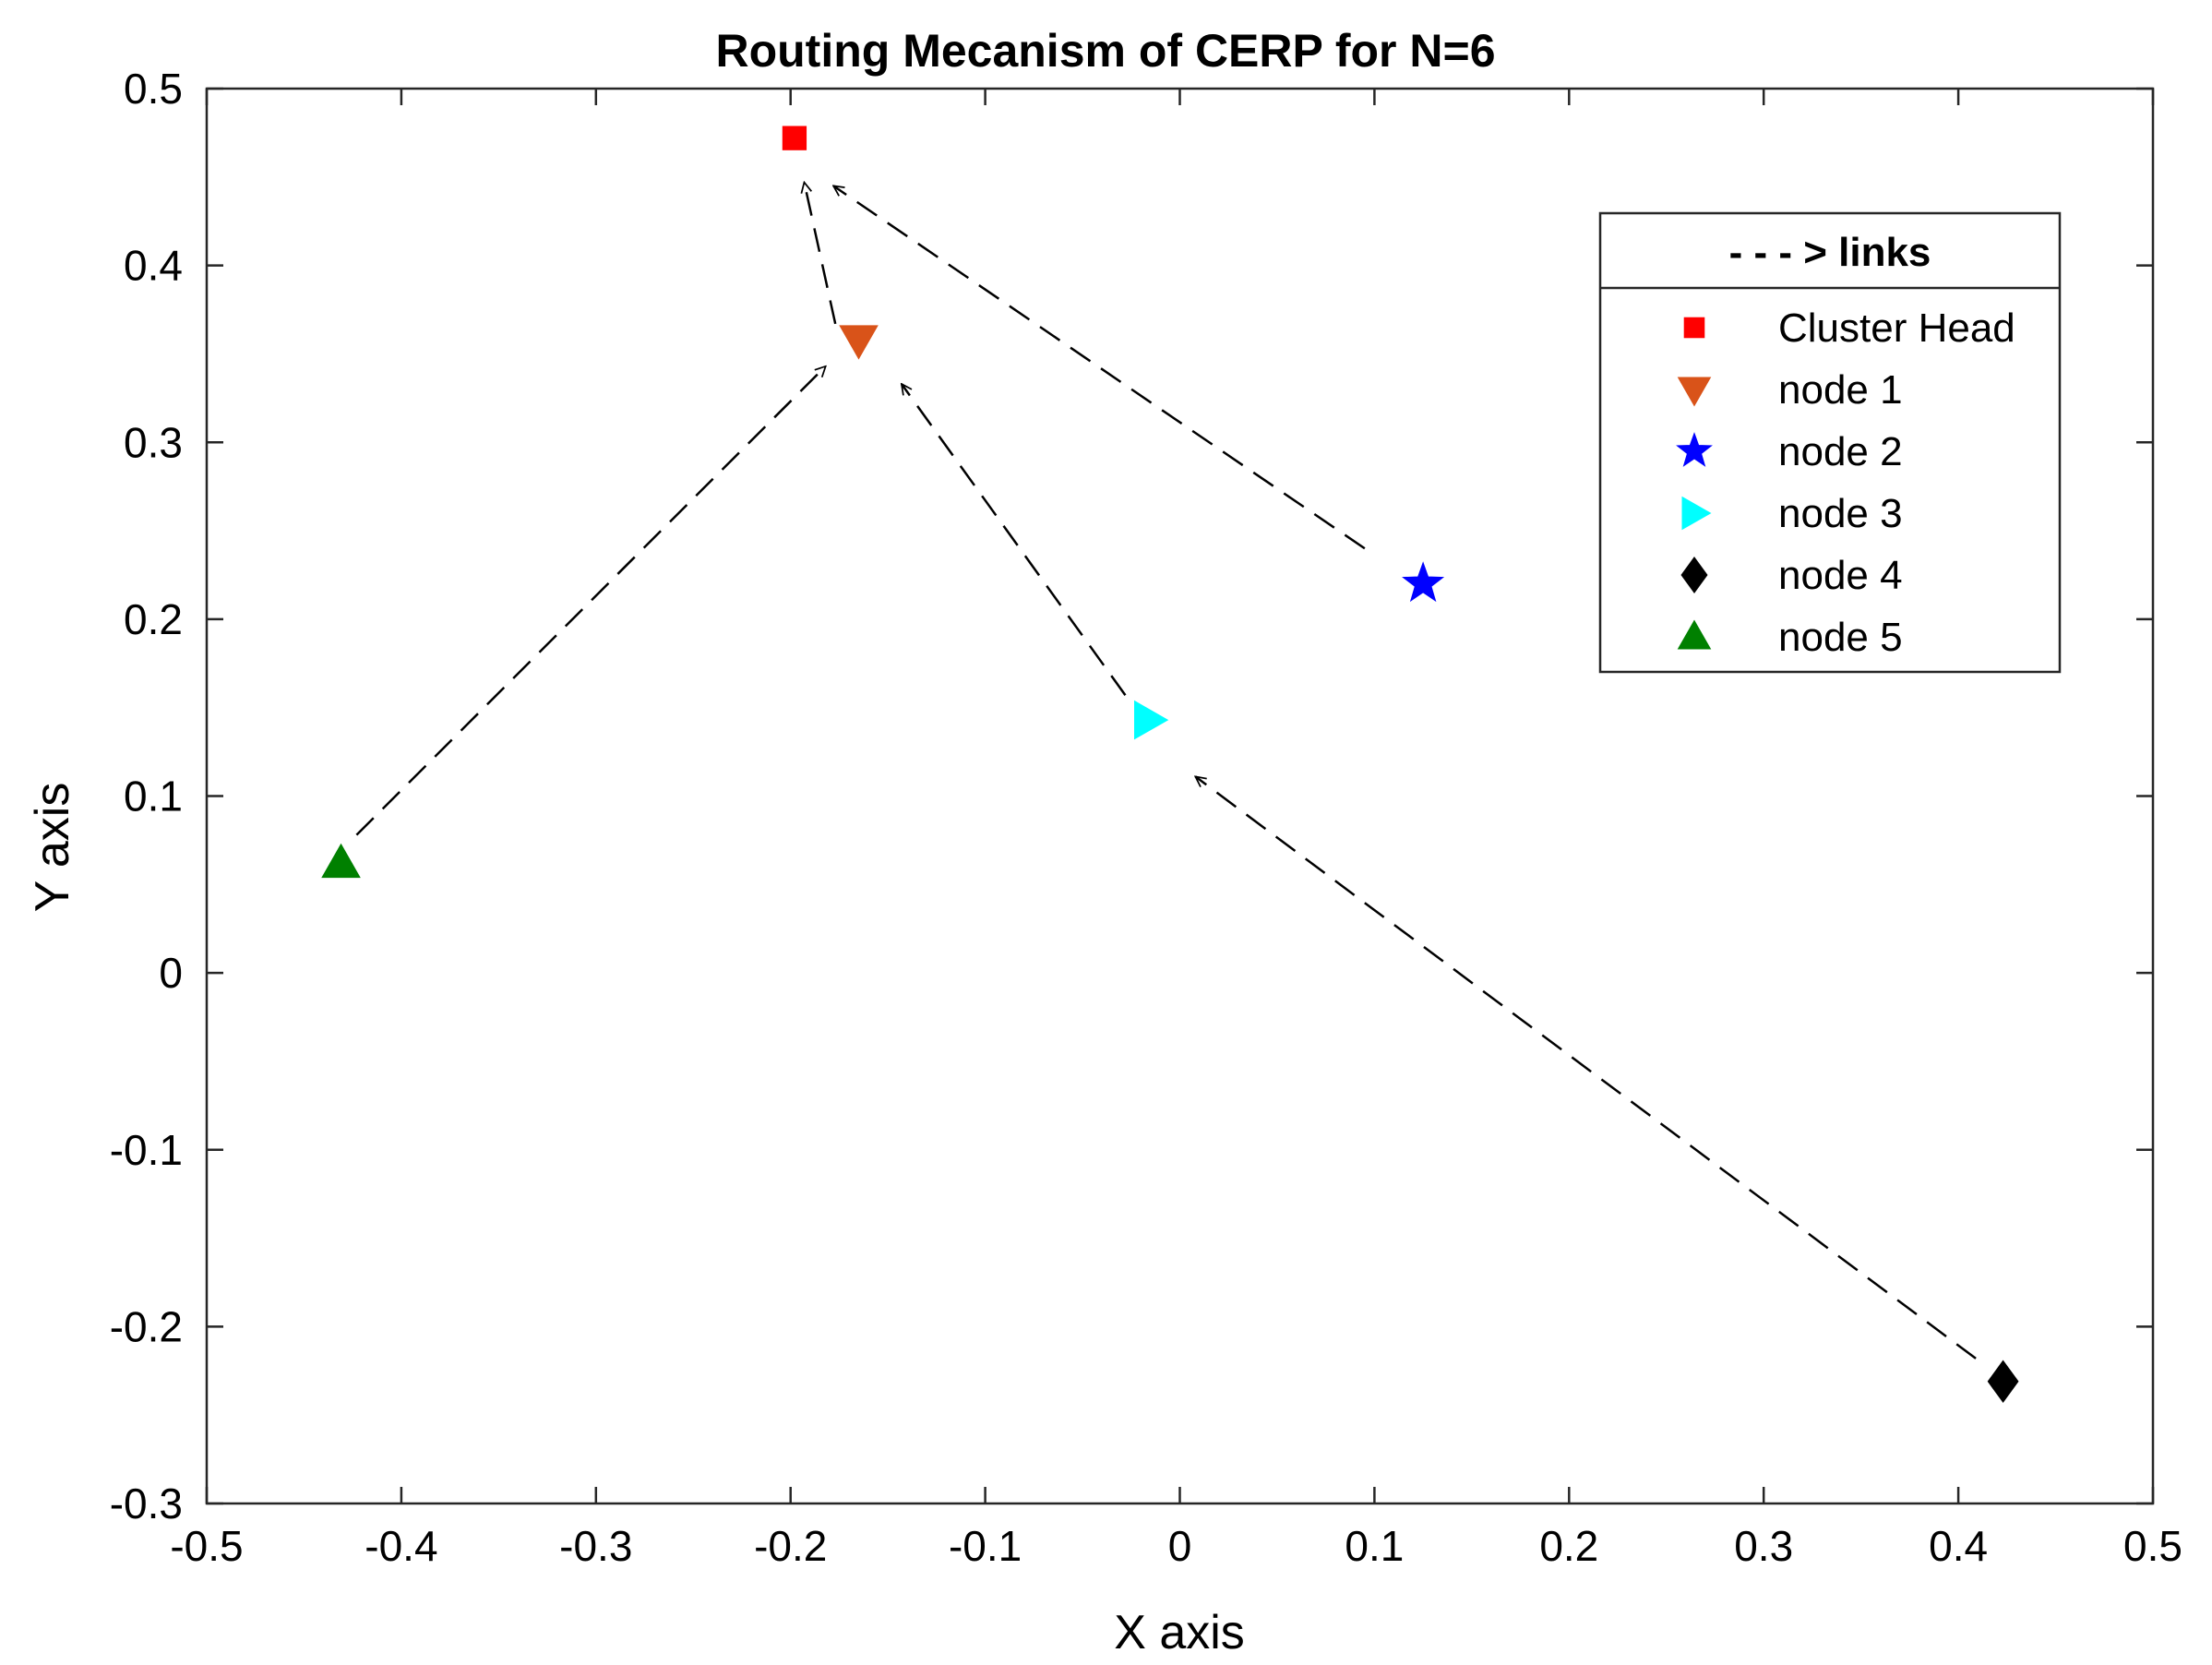  What do you see at coordinates (1179, 1632) in the screenshot?
I see `x-axis-label: X axis` at bounding box center [1179, 1632].